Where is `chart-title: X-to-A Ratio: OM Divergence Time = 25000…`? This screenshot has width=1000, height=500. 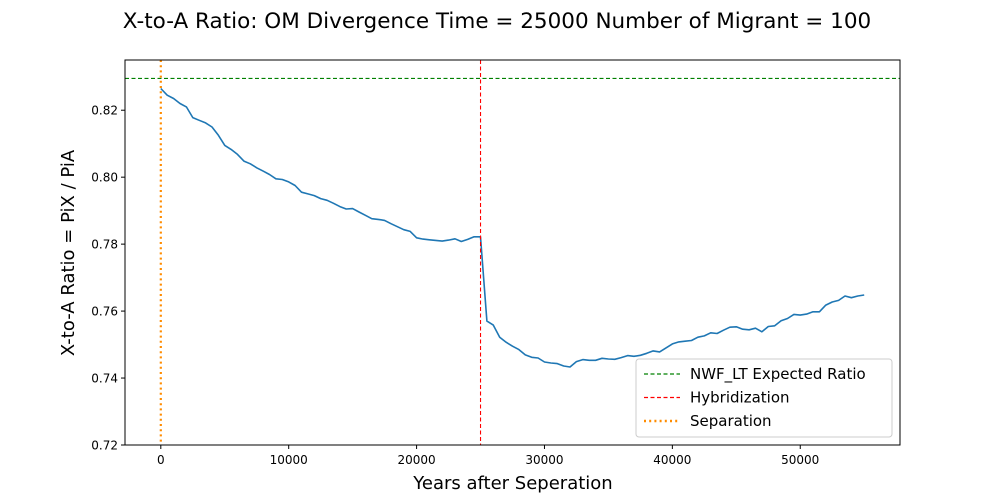
chart-title: X-to-A Ratio: OM Divergence Time = 25000… is located at coordinates (497, 21).